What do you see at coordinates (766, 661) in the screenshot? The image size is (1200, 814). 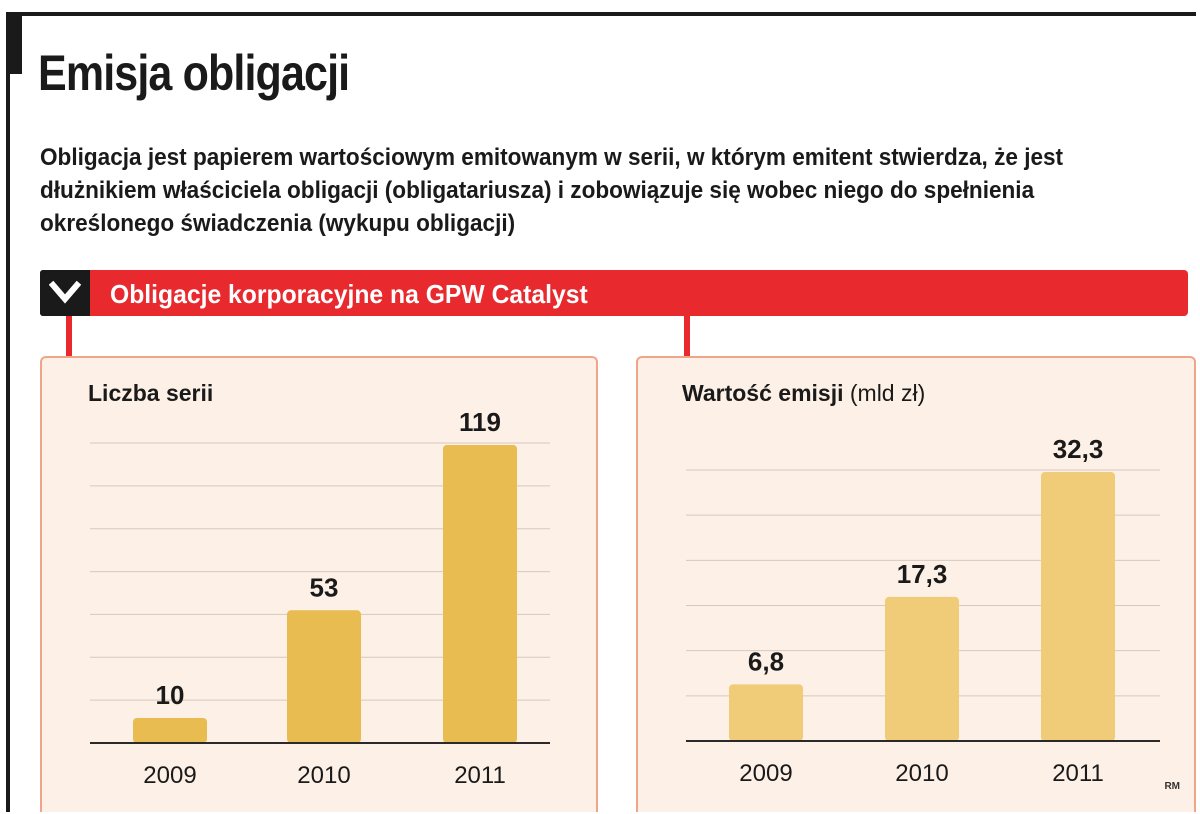 I see `bar-value-label: 6,8` at bounding box center [766, 661].